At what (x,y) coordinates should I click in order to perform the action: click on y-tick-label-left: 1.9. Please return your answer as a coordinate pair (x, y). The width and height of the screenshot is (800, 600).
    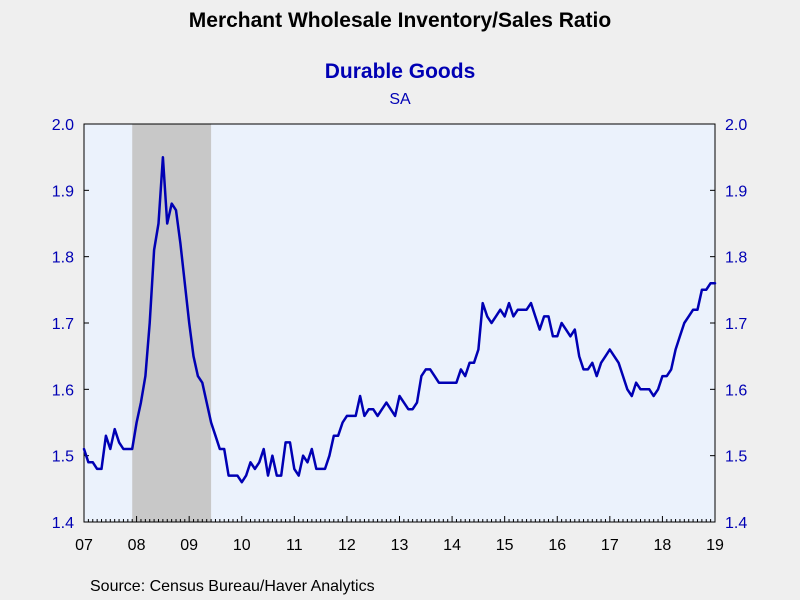
    Looking at the image, I should click on (63, 191).